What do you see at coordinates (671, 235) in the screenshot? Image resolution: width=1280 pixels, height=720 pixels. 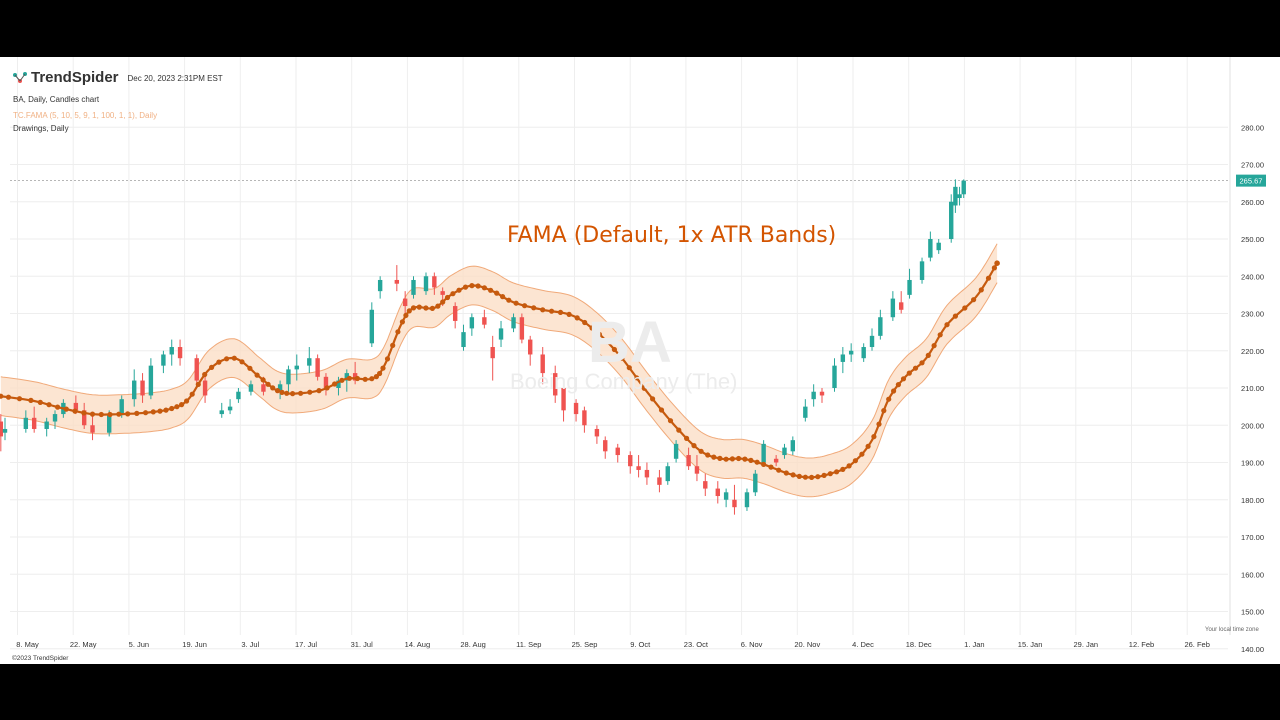 I see `chart-annotation-text: FAMA (Default, 1x ATR Bands)` at bounding box center [671, 235].